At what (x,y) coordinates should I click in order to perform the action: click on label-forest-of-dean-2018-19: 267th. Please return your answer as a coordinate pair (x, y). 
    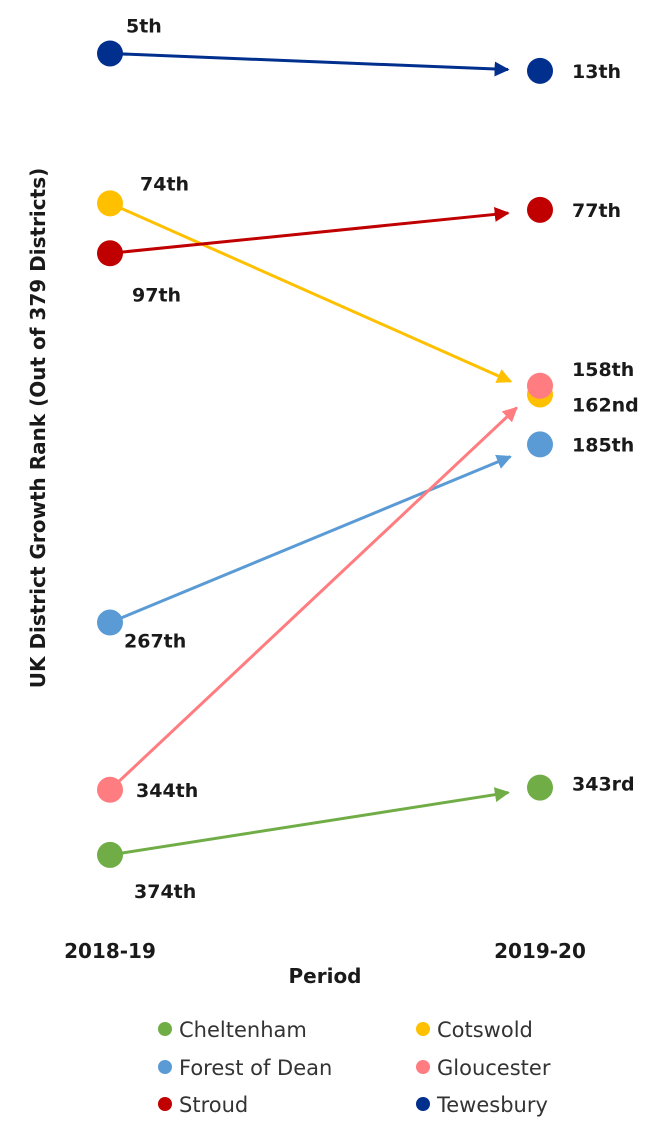
    Looking at the image, I should click on (155, 642).